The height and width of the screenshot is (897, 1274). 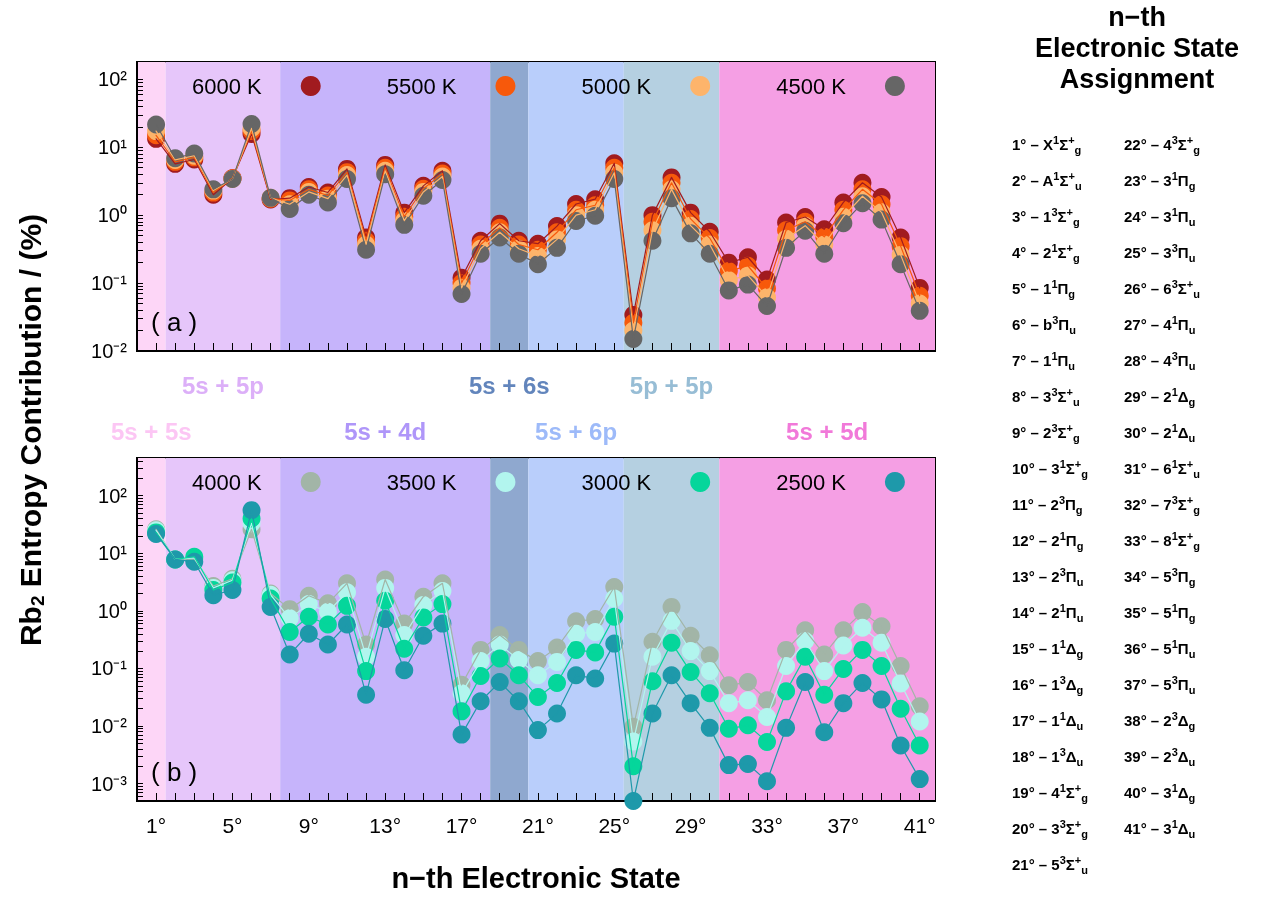 What do you see at coordinates (1044, 289) in the screenshot?
I see `text: 5° – 1$^{1}$Π$_{g}$` at bounding box center [1044, 289].